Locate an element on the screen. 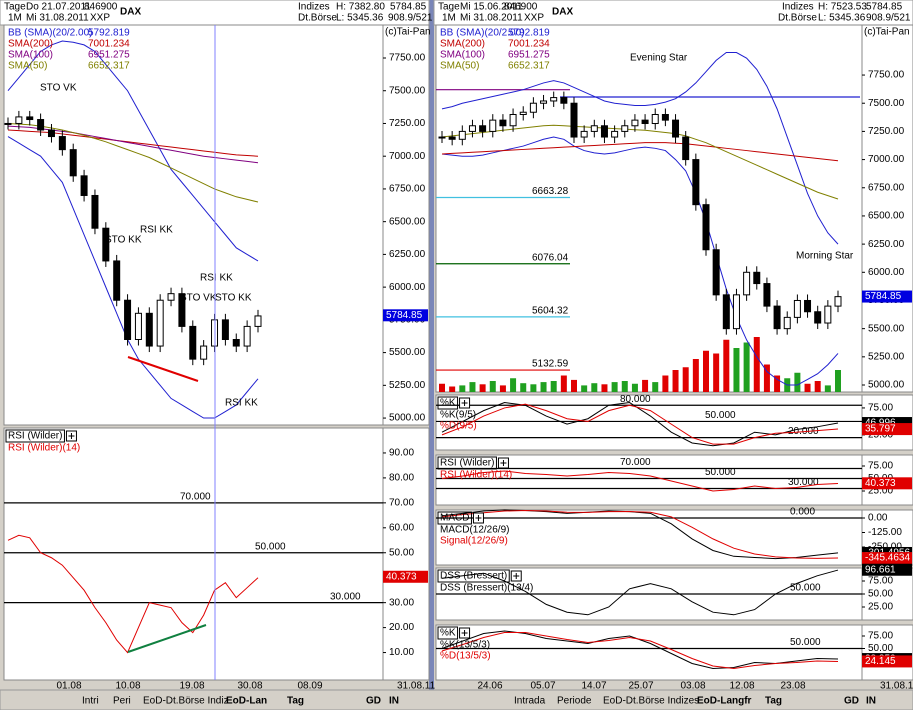 Image resolution: width=913 pixels, height=710 pixels. expand-icon is located at coordinates (464, 633).